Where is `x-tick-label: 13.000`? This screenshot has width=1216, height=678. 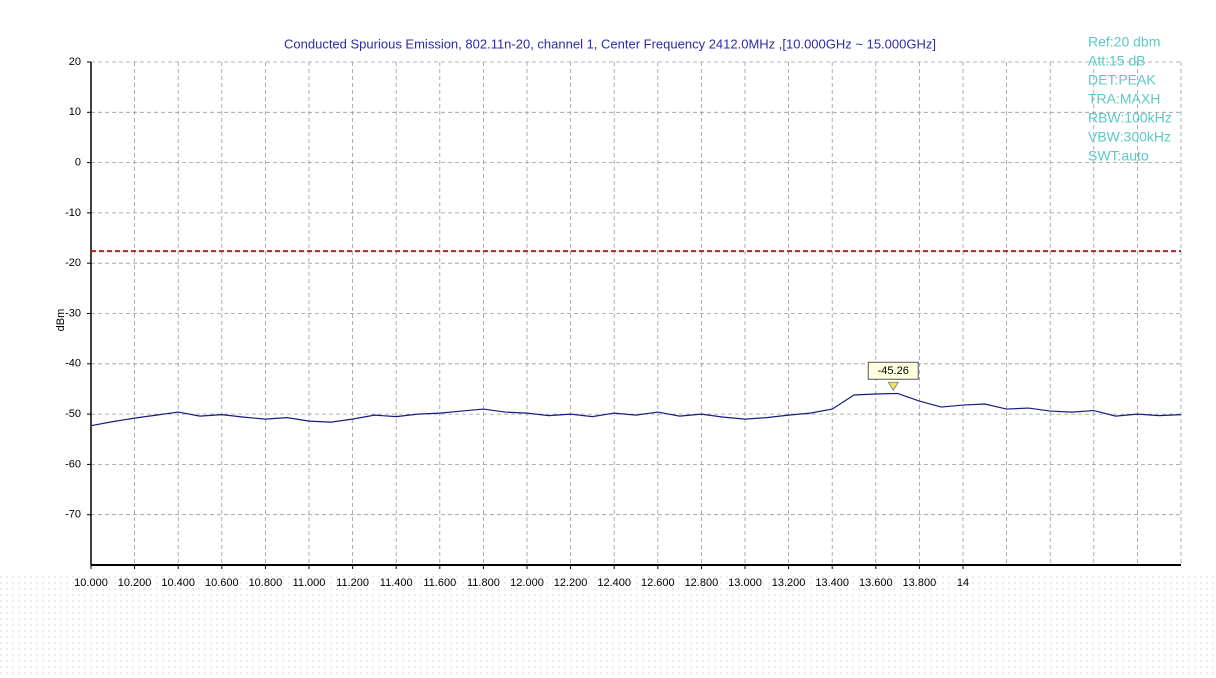
x-tick-label: 13.000 is located at coordinates (745, 583).